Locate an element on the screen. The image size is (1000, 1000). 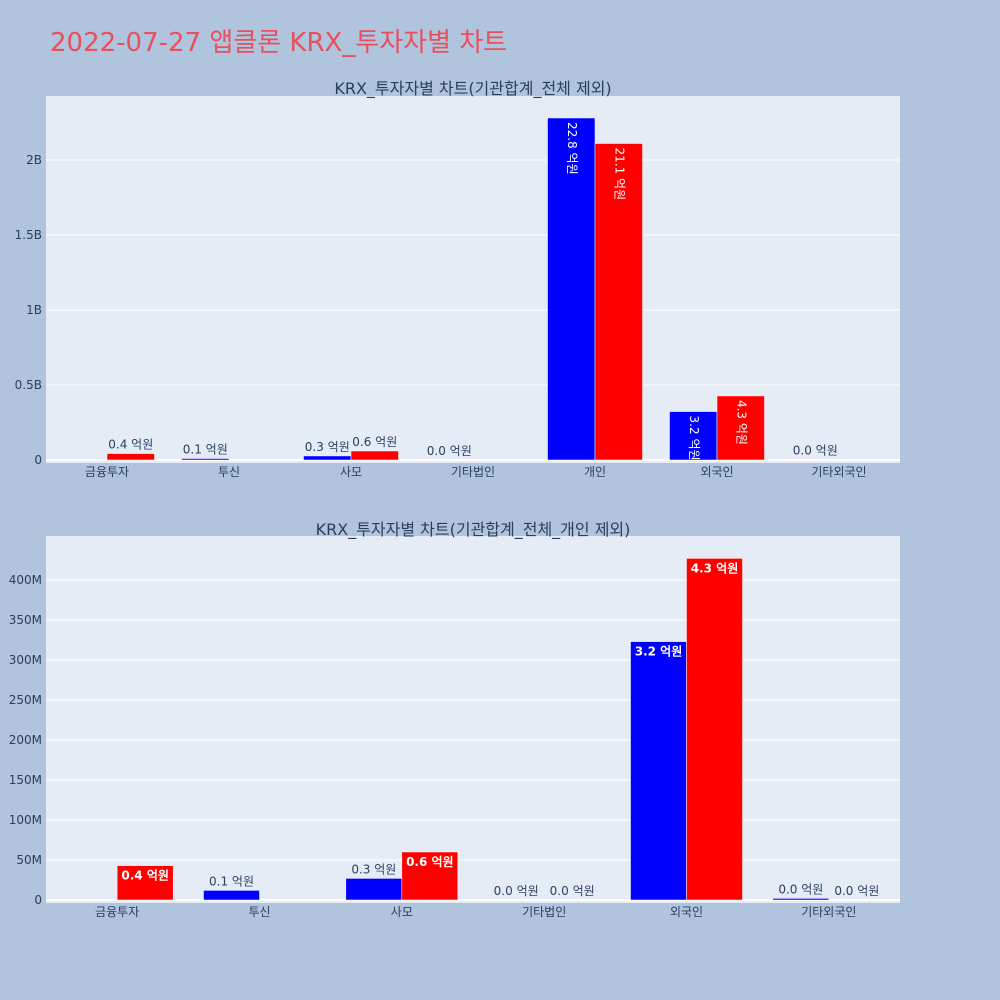
chart-2-x-tick-label: 외국인 is located at coordinates (686, 912).